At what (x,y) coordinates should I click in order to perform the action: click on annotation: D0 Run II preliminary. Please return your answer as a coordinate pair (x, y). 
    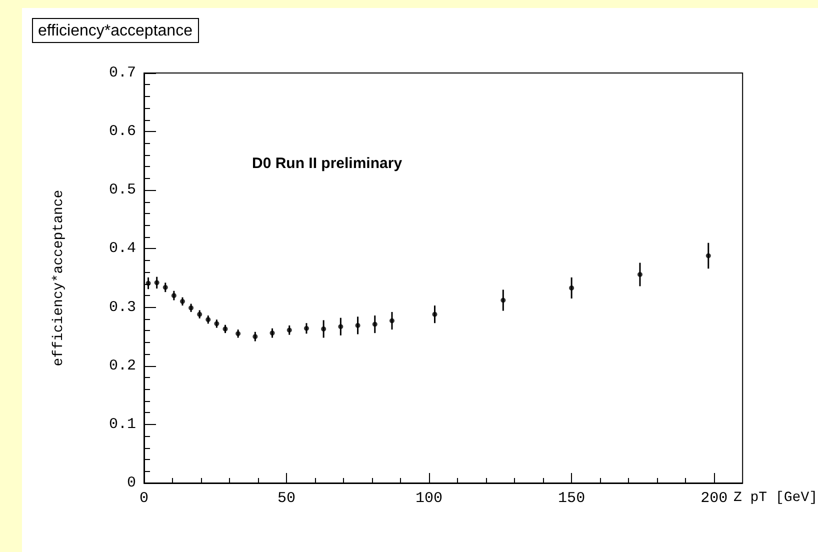
    Looking at the image, I should click on (327, 163).